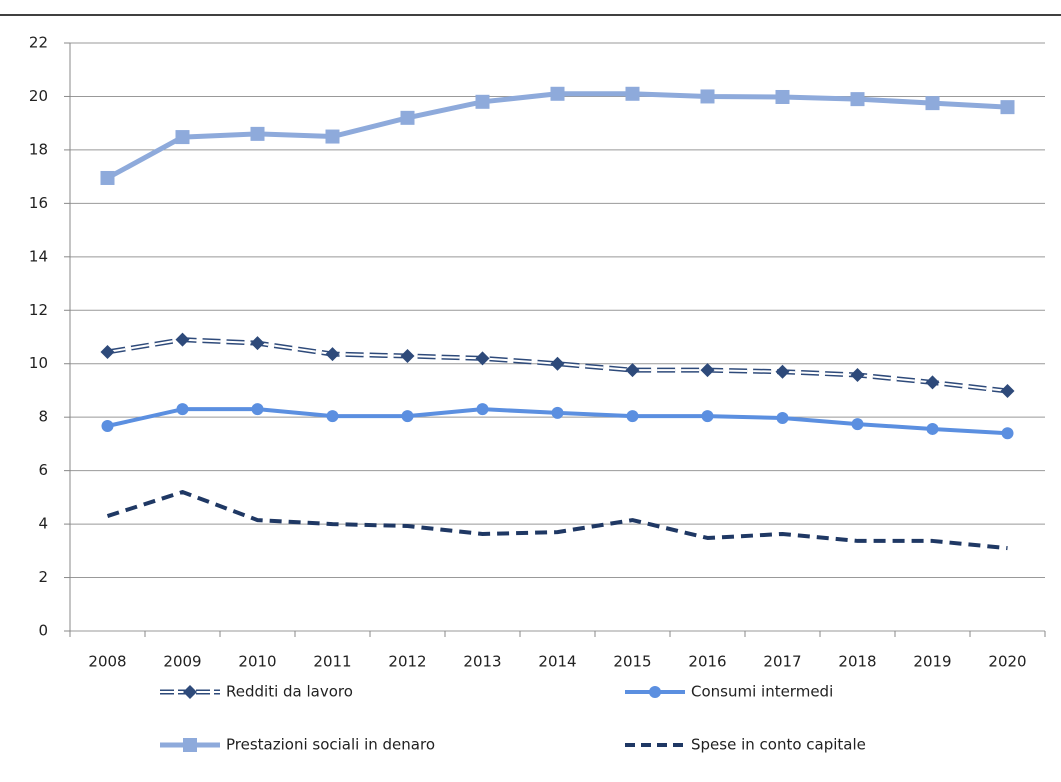  Describe the element at coordinates (330, 745) in the screenshot. I see `legend-label: Prestazioni sociali in denaro` at that location.